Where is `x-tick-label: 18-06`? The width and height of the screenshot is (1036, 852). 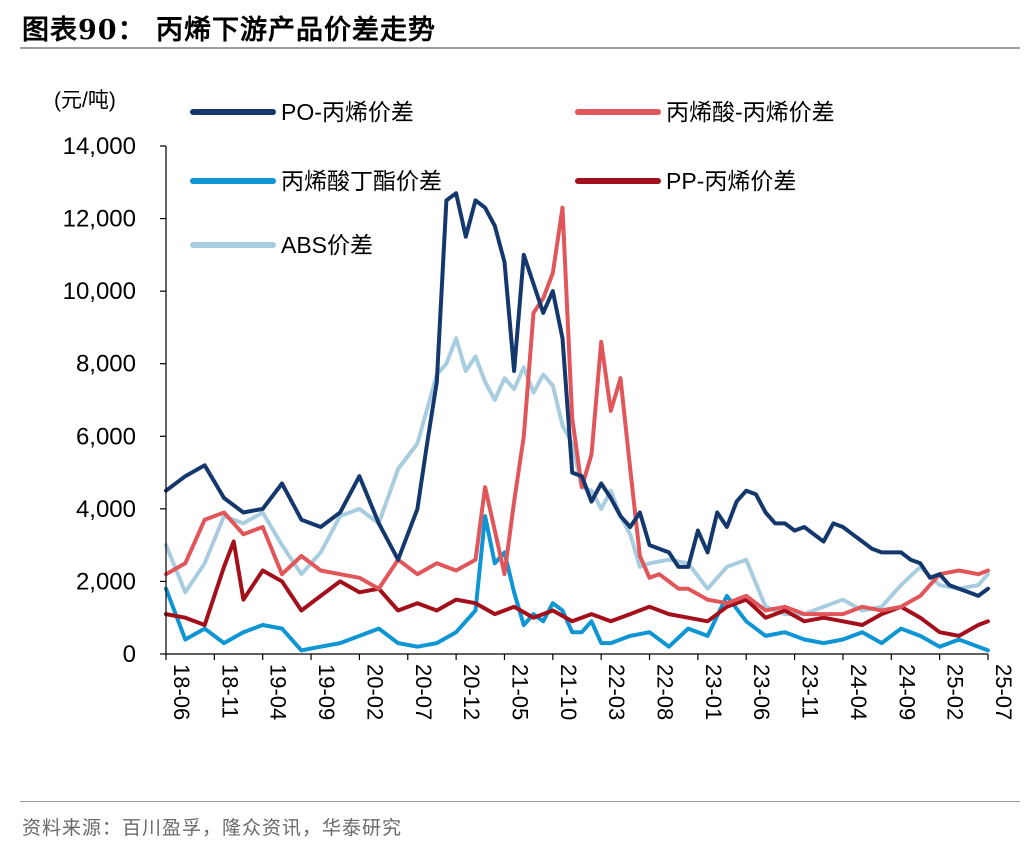
x-tick-label: 18-06 is located at coordinates (181, 692).